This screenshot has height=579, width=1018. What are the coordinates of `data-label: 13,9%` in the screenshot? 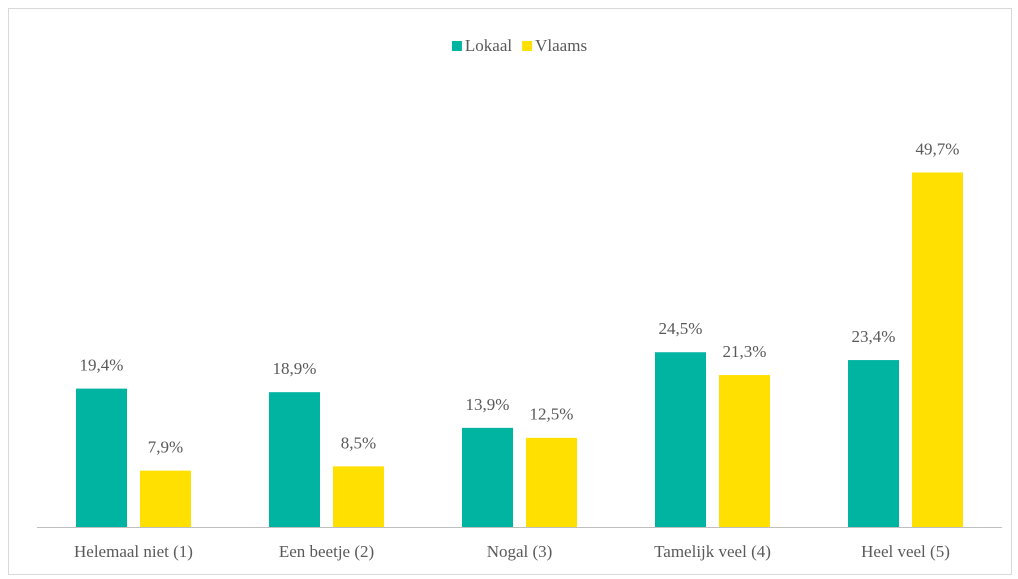 It's located at (488, 404).